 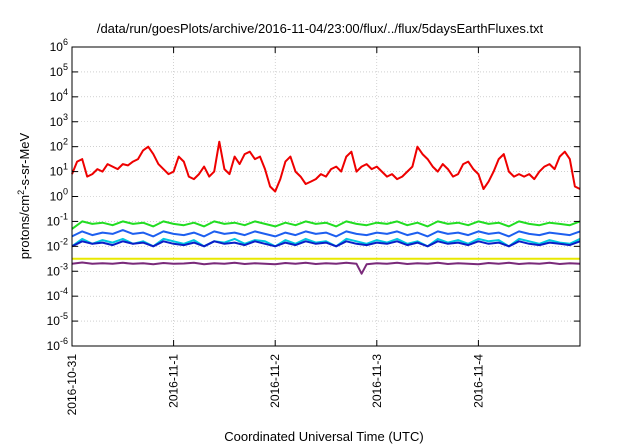 I want to click on y-tick-label-exp: -6, so click(x=64, y=341).